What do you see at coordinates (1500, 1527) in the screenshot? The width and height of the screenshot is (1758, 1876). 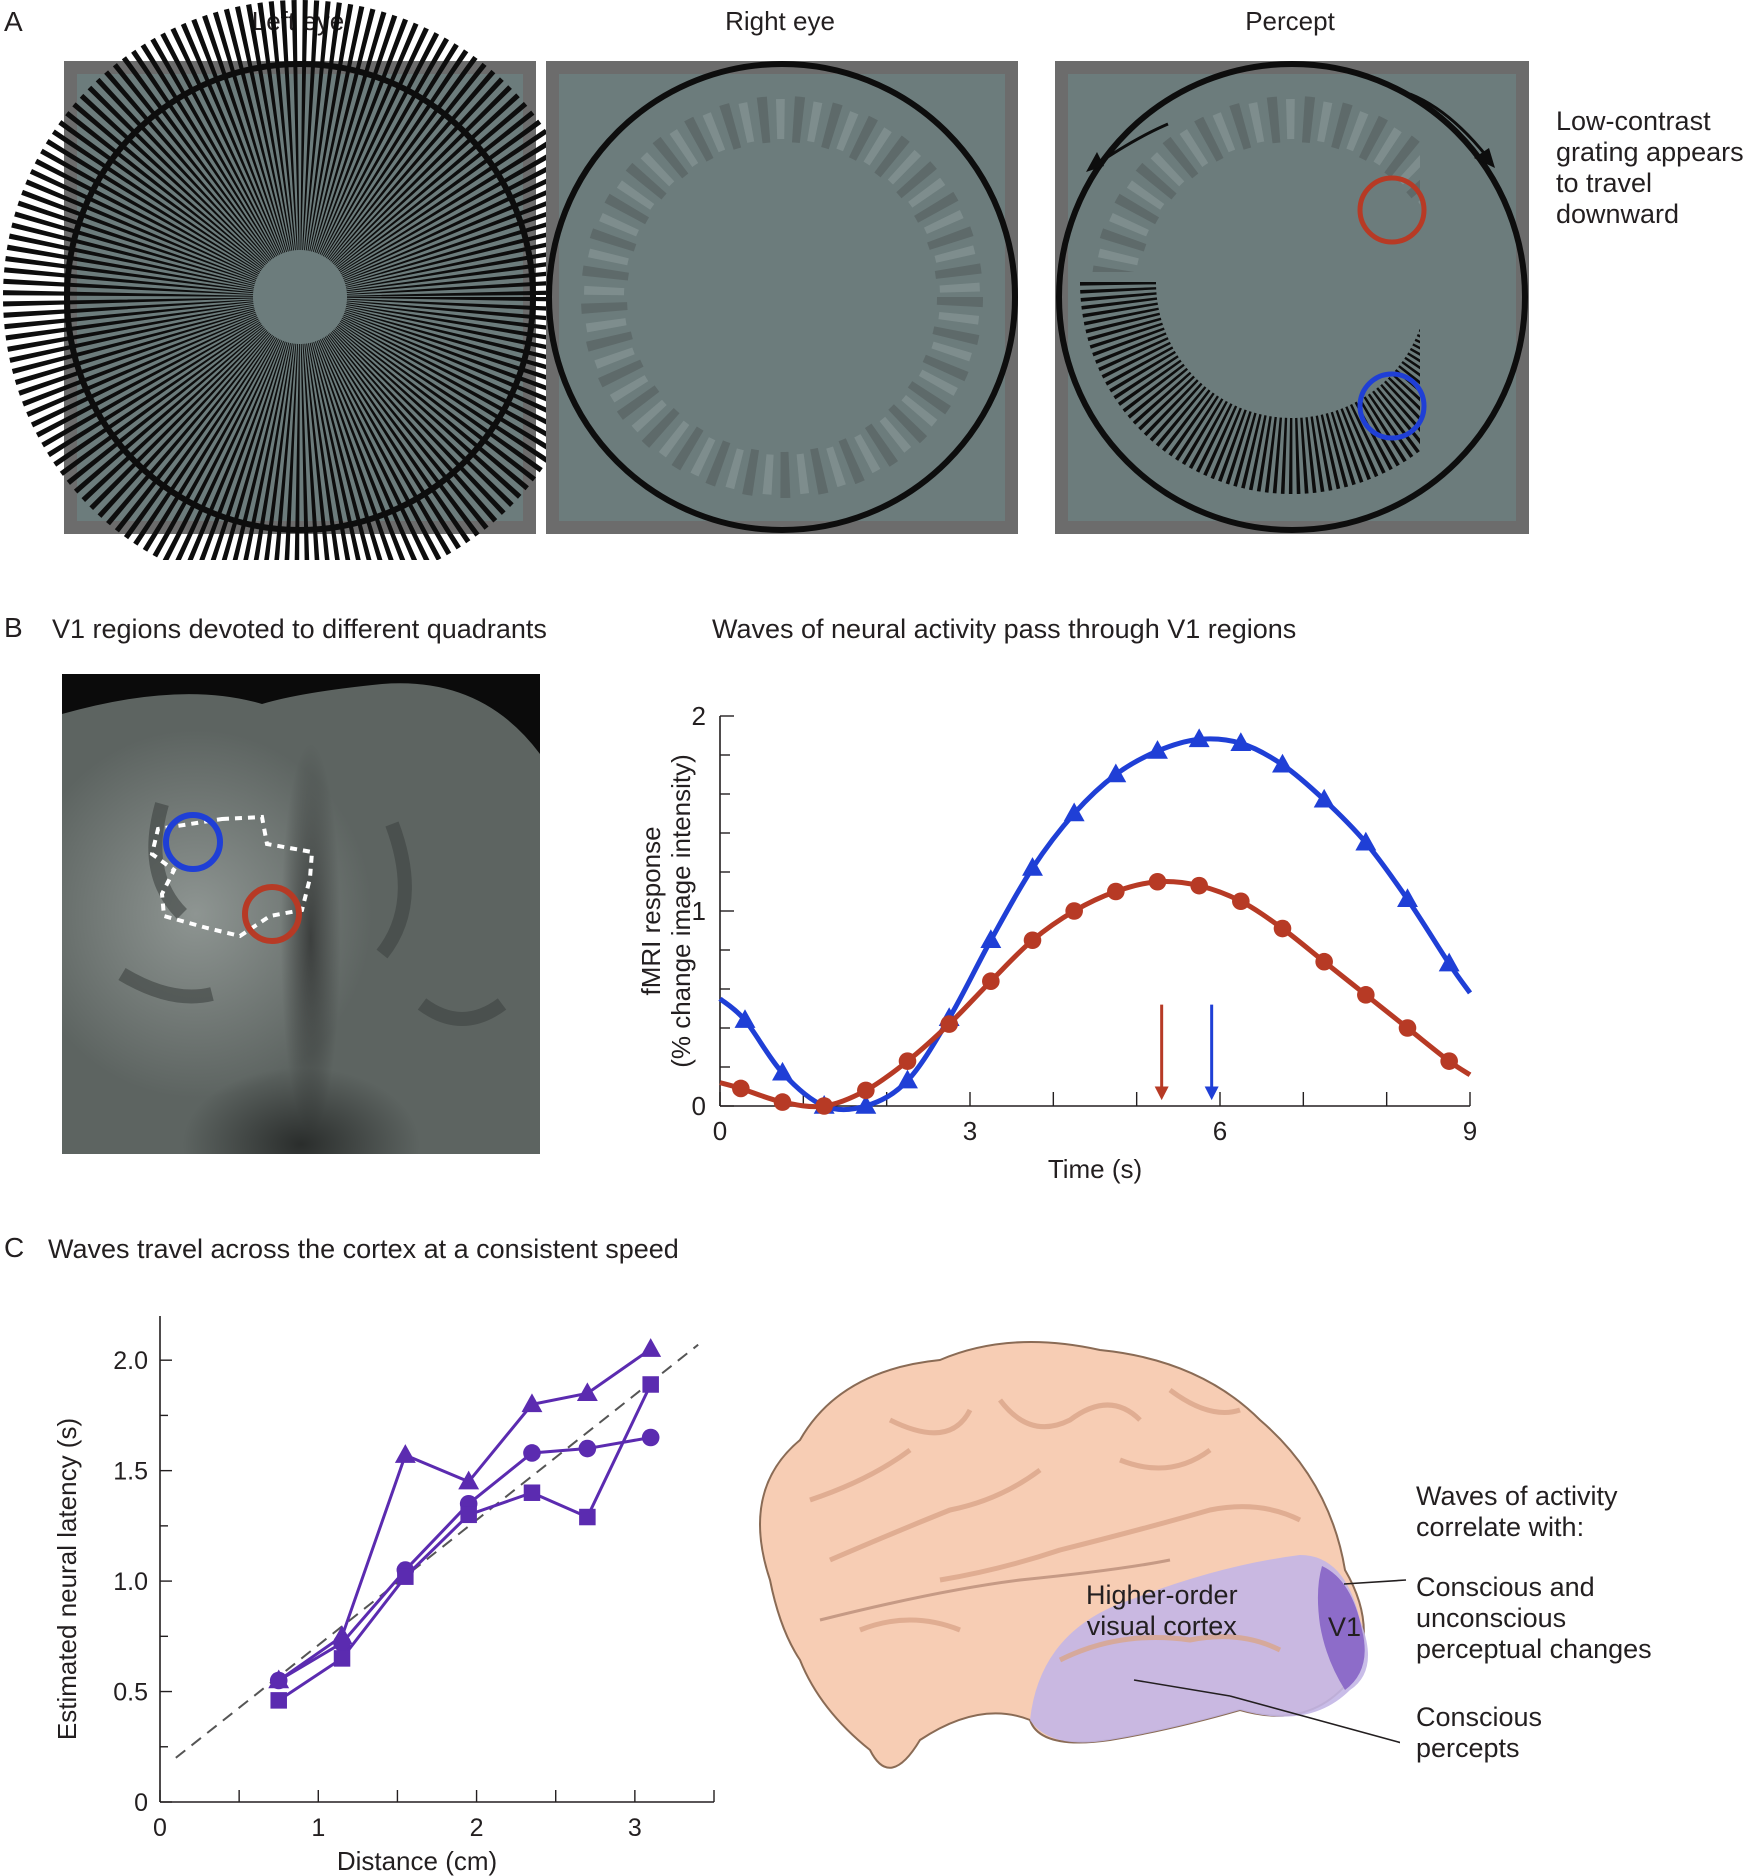 I see `label-line: correlate with:` at bounding box center [1500, 1527].